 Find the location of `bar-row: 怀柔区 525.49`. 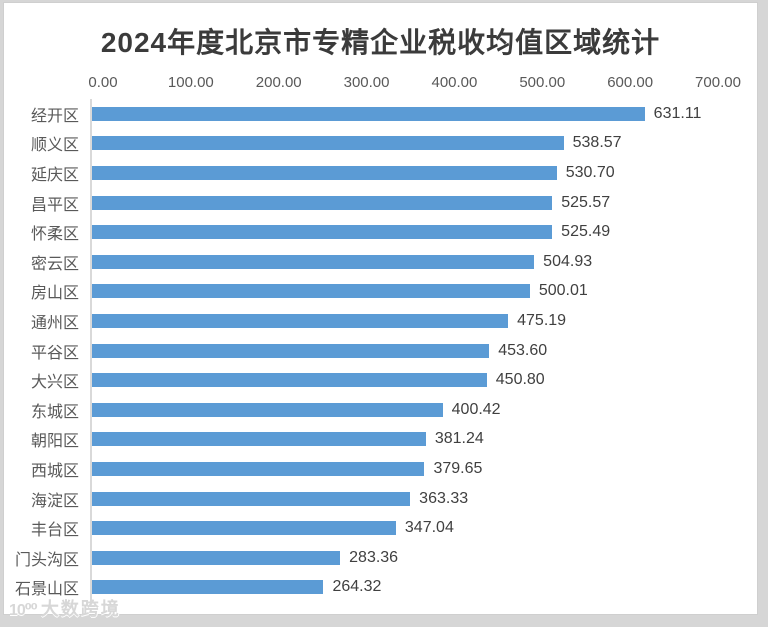

bar-row: 怀柔区 525.49 is located at coordinates (380, 232).